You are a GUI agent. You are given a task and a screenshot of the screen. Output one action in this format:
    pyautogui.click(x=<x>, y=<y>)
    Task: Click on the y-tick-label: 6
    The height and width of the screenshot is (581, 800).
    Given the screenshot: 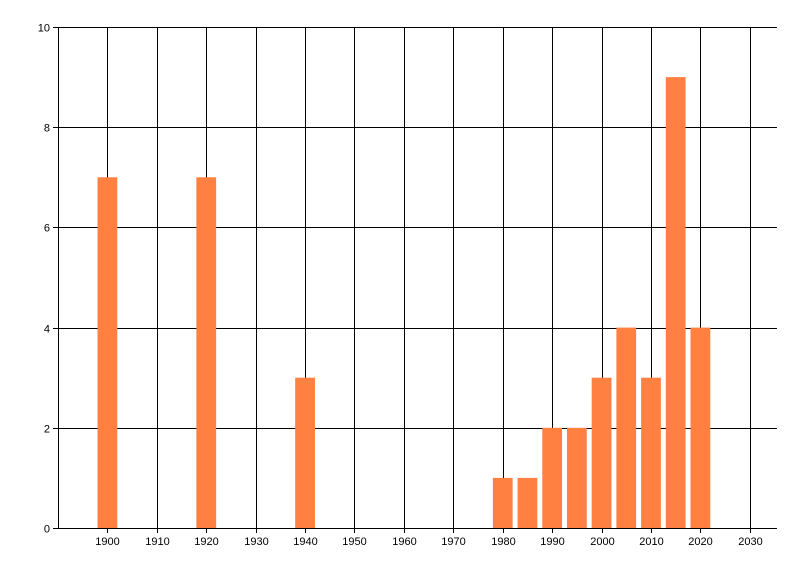 What is the action you would take?
    pyautogui.click(x=47, y=229)
    